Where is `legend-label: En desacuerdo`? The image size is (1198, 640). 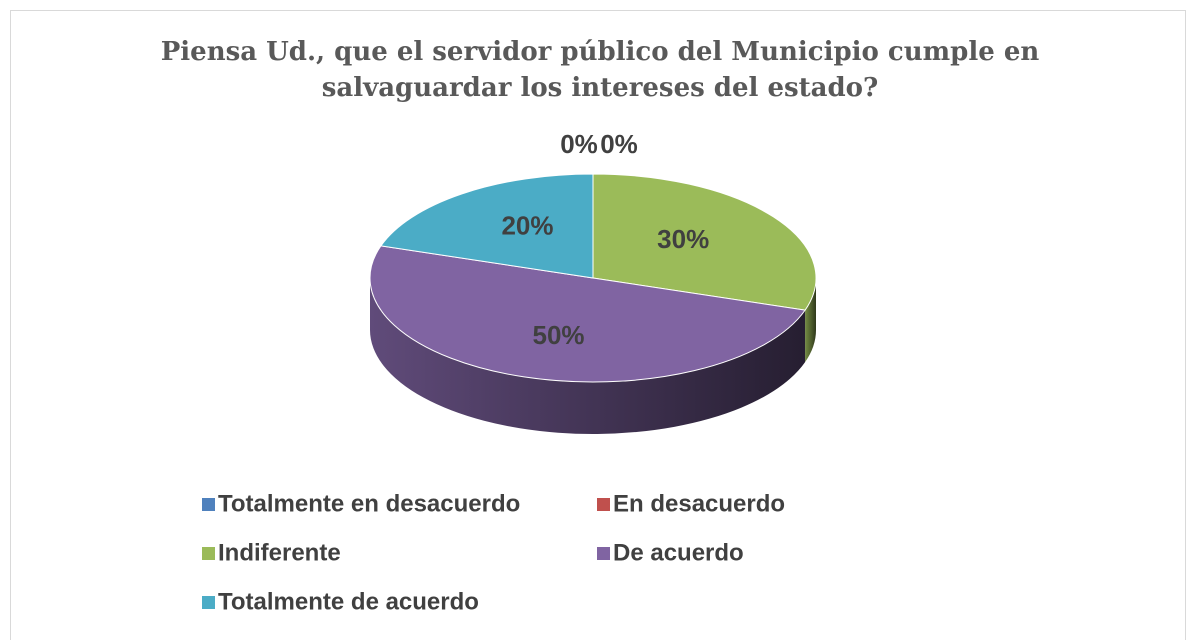 legend-label: En desacuerdo is located at coordinates (699, 503).